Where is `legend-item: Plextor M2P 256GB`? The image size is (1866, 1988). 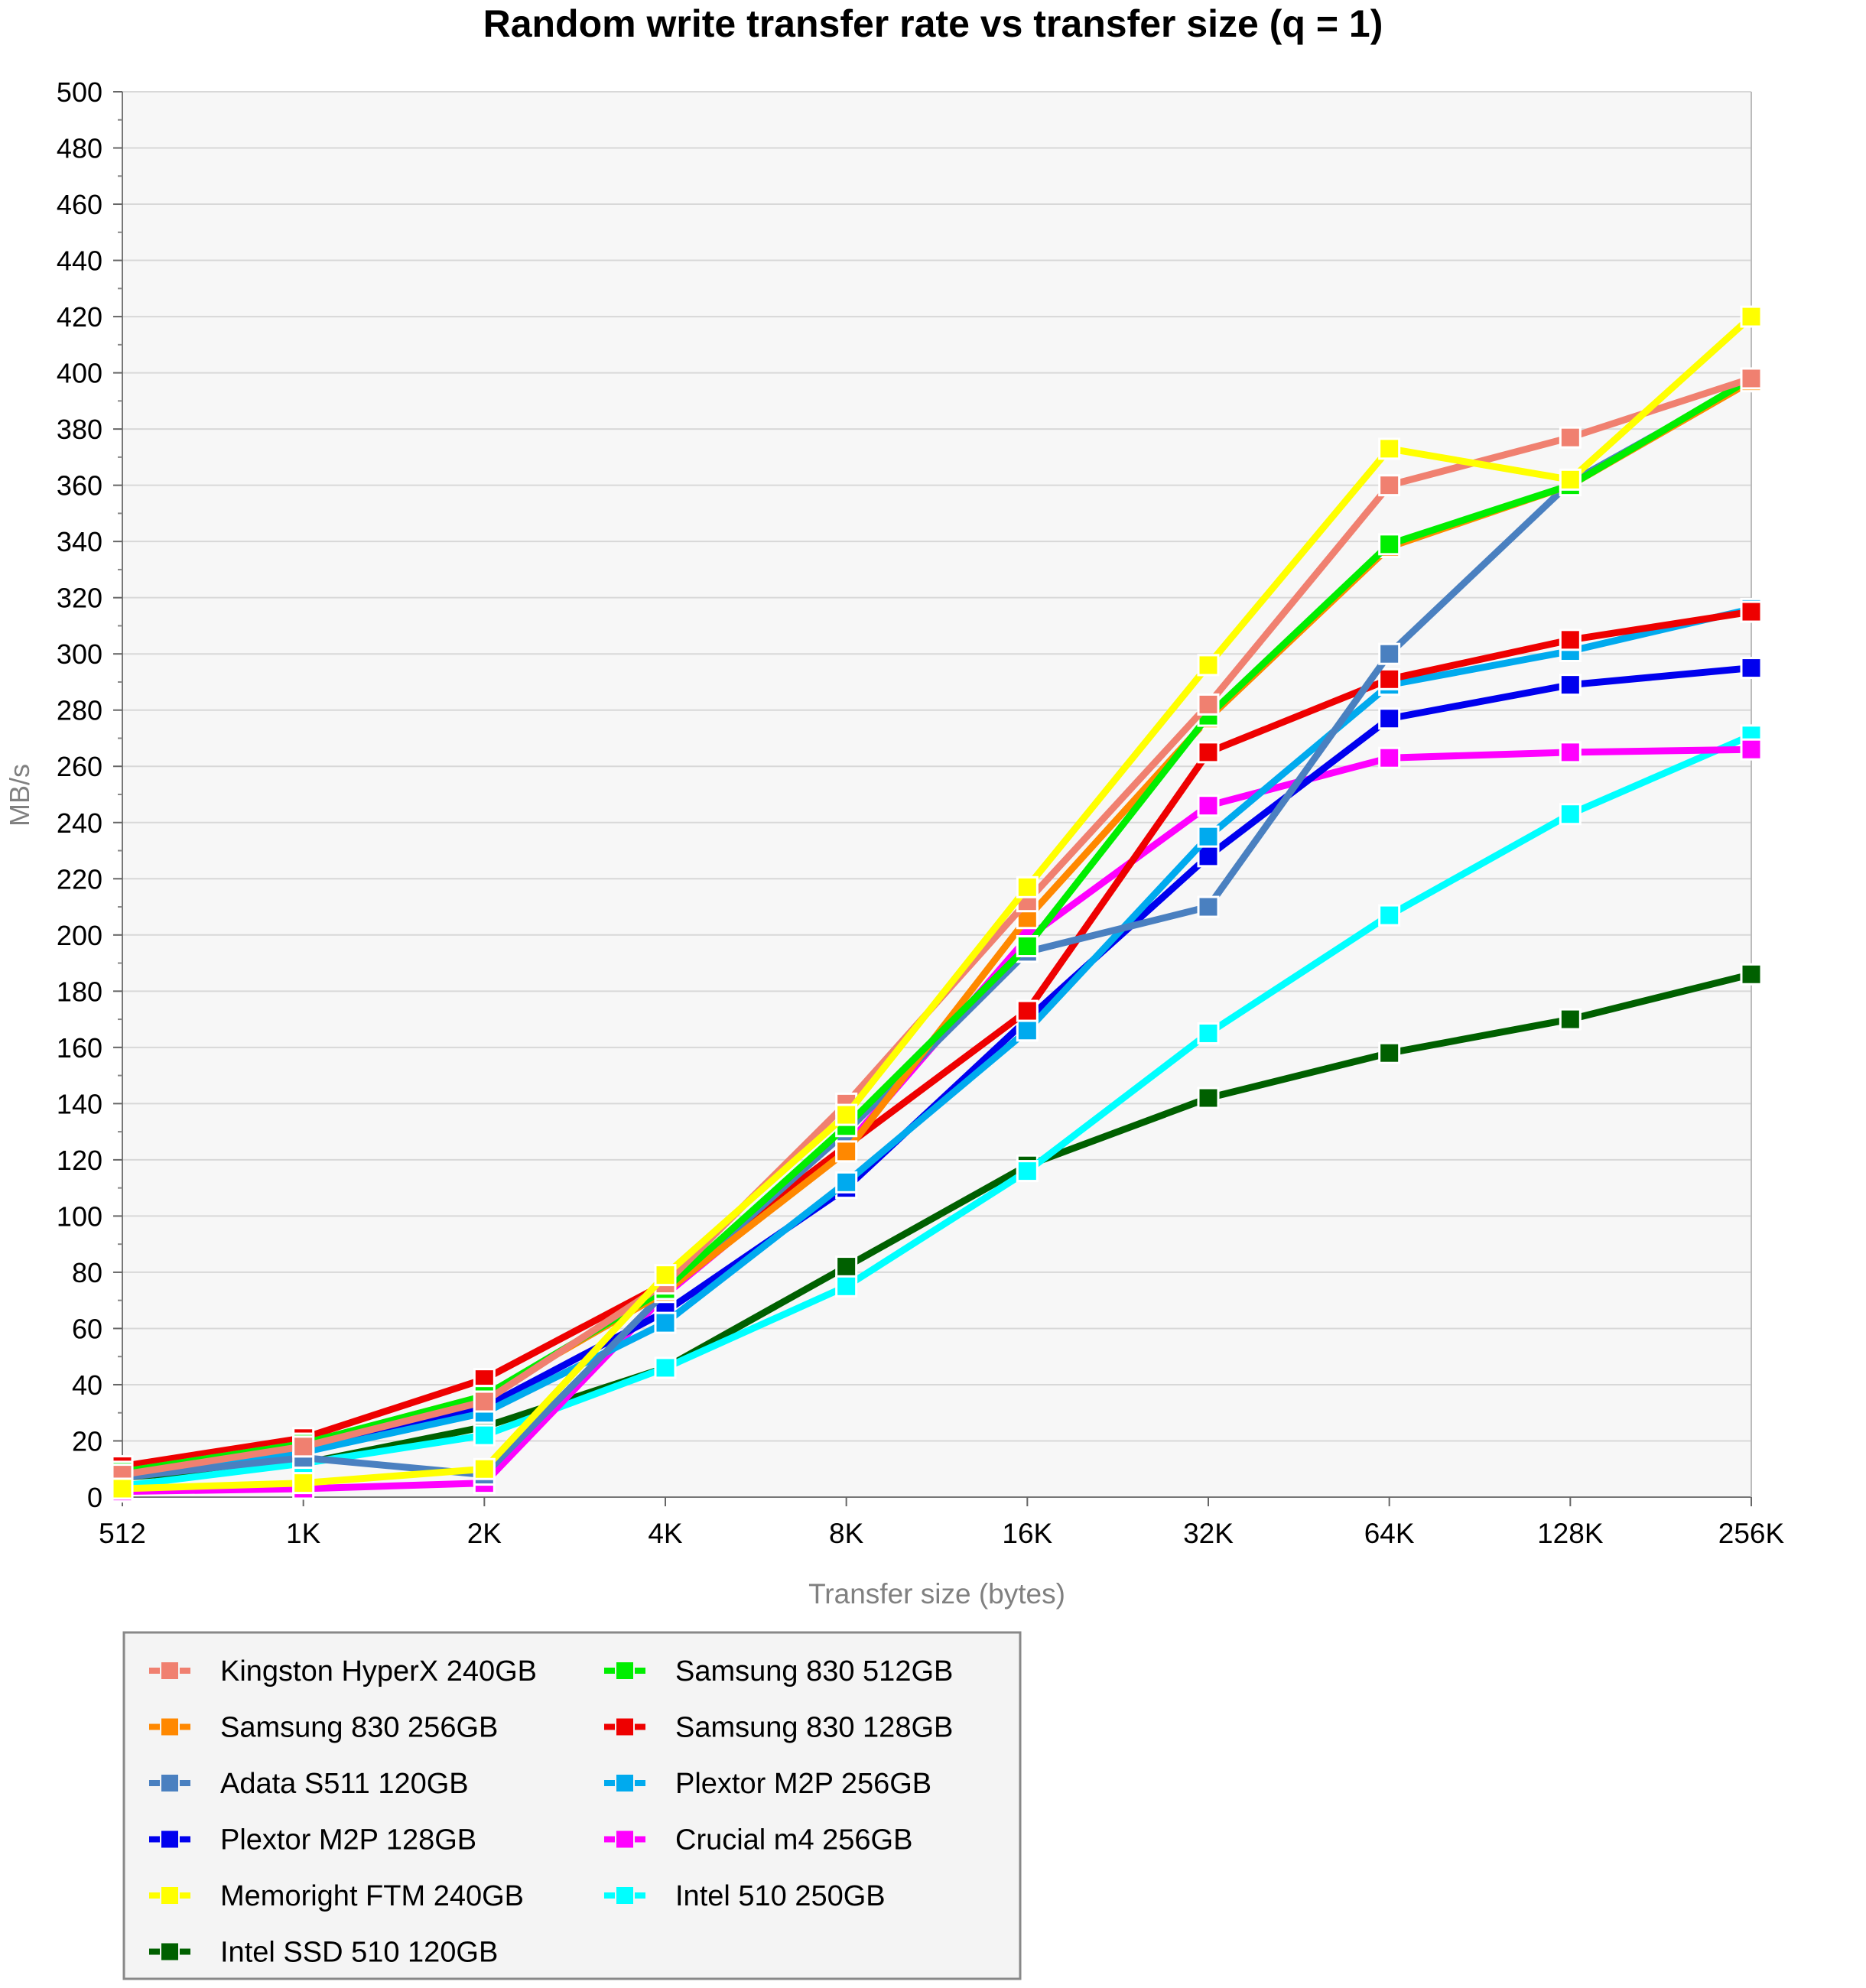
legend-item: Plextor M2P 256GB is located at coordinates (767, 1784).